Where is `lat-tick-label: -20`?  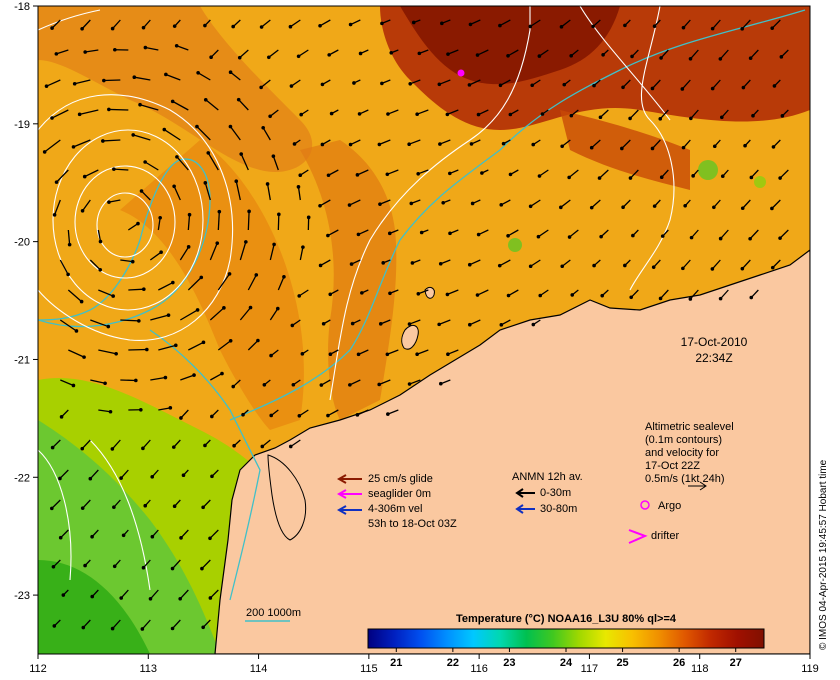
lat-tick-label: -20 is located at coordinates (22, 243).